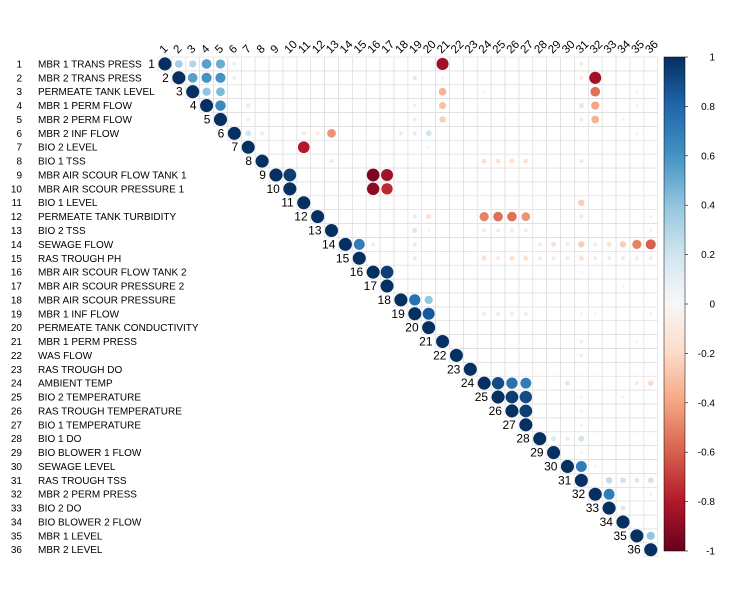 The width and height of the screenshot is (738, 600). What do you see at coordinates (17, 453) in the screenshot?
I see `row-number: 29` at bounding box center [17, 453].